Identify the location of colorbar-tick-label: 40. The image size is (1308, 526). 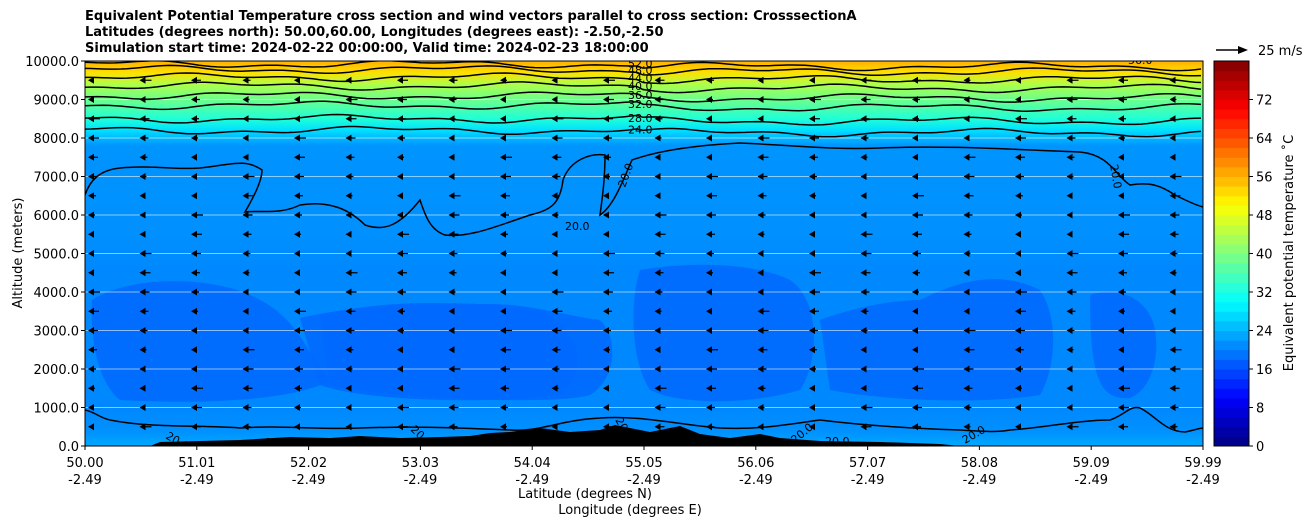
(1264, 255).